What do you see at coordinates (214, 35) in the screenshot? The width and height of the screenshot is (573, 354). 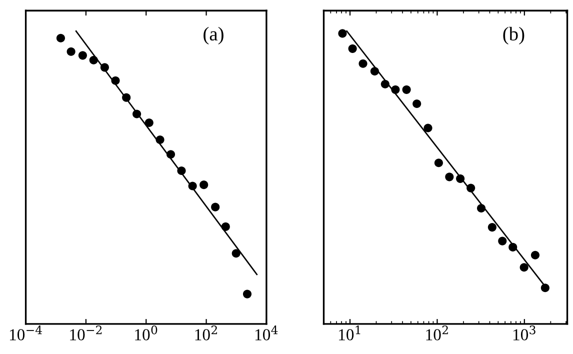 I see `annotation: (a)` at bounding box center [214, 35].